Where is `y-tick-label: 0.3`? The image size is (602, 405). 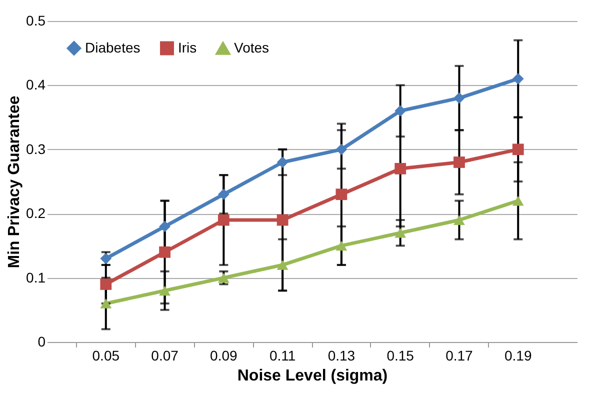 y-tick-label: 0.3 is located at coordinates (36, 148).